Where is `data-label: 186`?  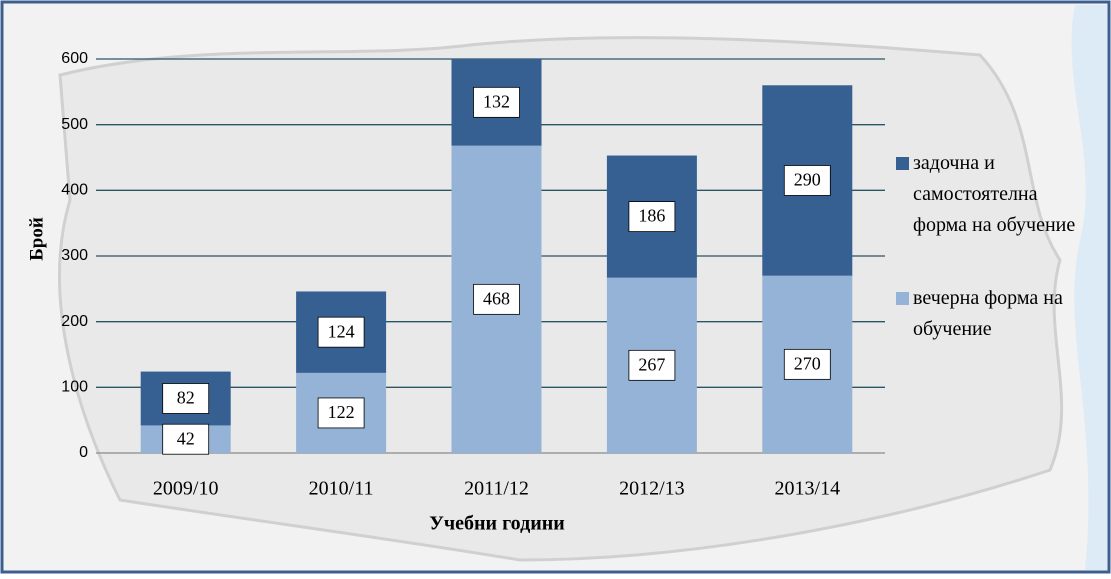
data-label: 186 is located at coordinates (651, 216).